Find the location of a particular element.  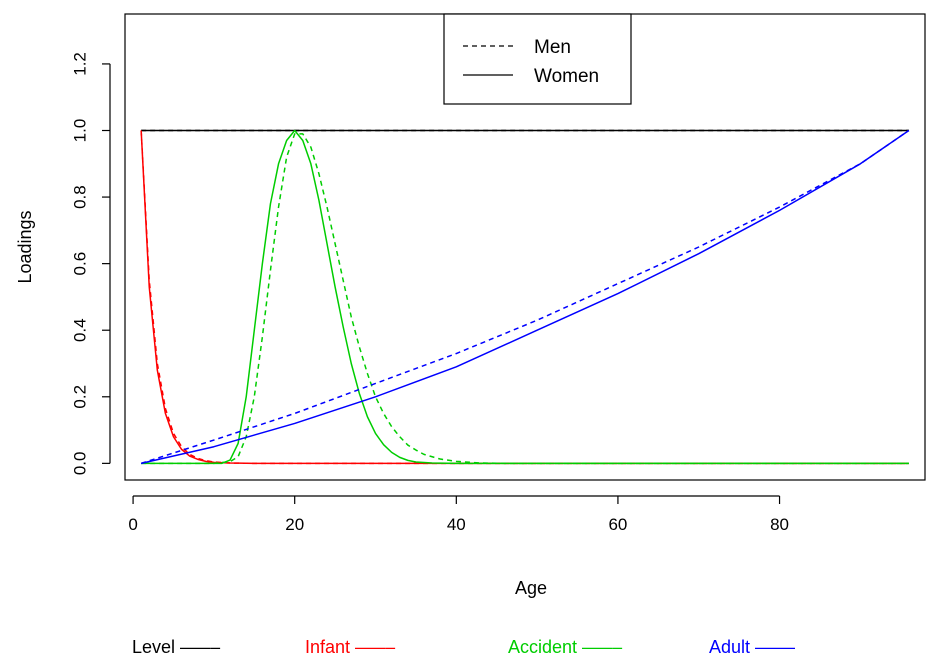

x-tick-label: 80 is located at coordinates (779, 524).